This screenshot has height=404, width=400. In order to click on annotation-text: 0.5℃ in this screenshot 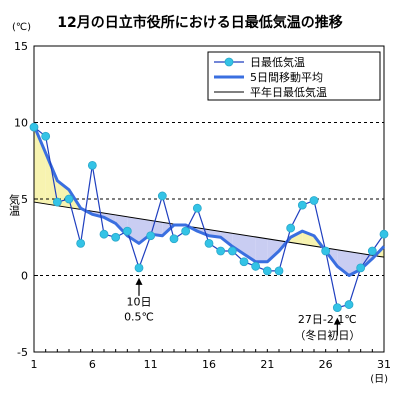, I will do `click(139, 317)`.